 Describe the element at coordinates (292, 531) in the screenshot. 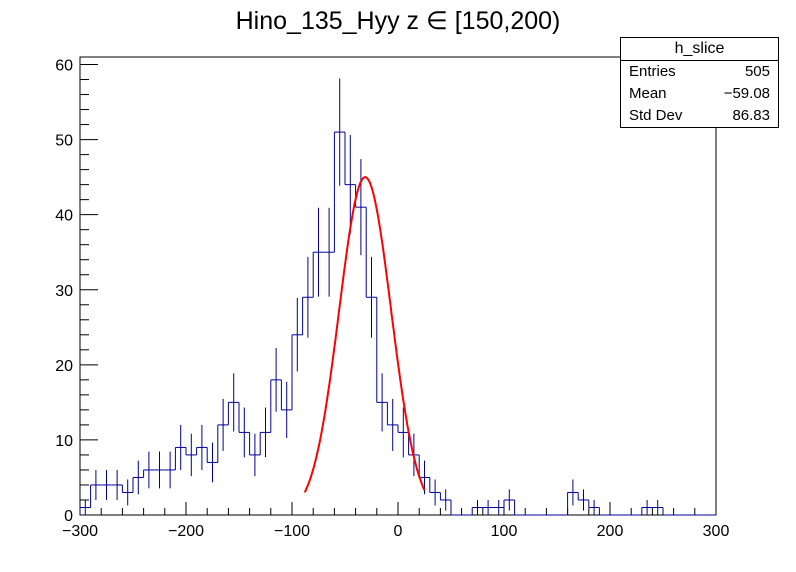

I see `x-tick-label: −100` at that location.